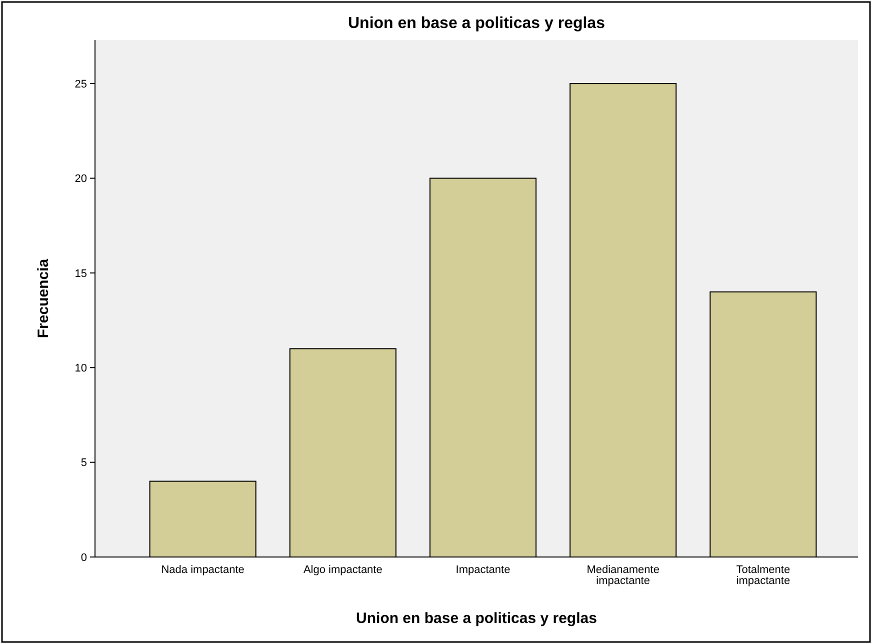 This screenshot has height=644, width=872. Describe the element at coordinates (763, 575) in the screenshot. I see `x-tick-label: Totalmente impactante` at that location.